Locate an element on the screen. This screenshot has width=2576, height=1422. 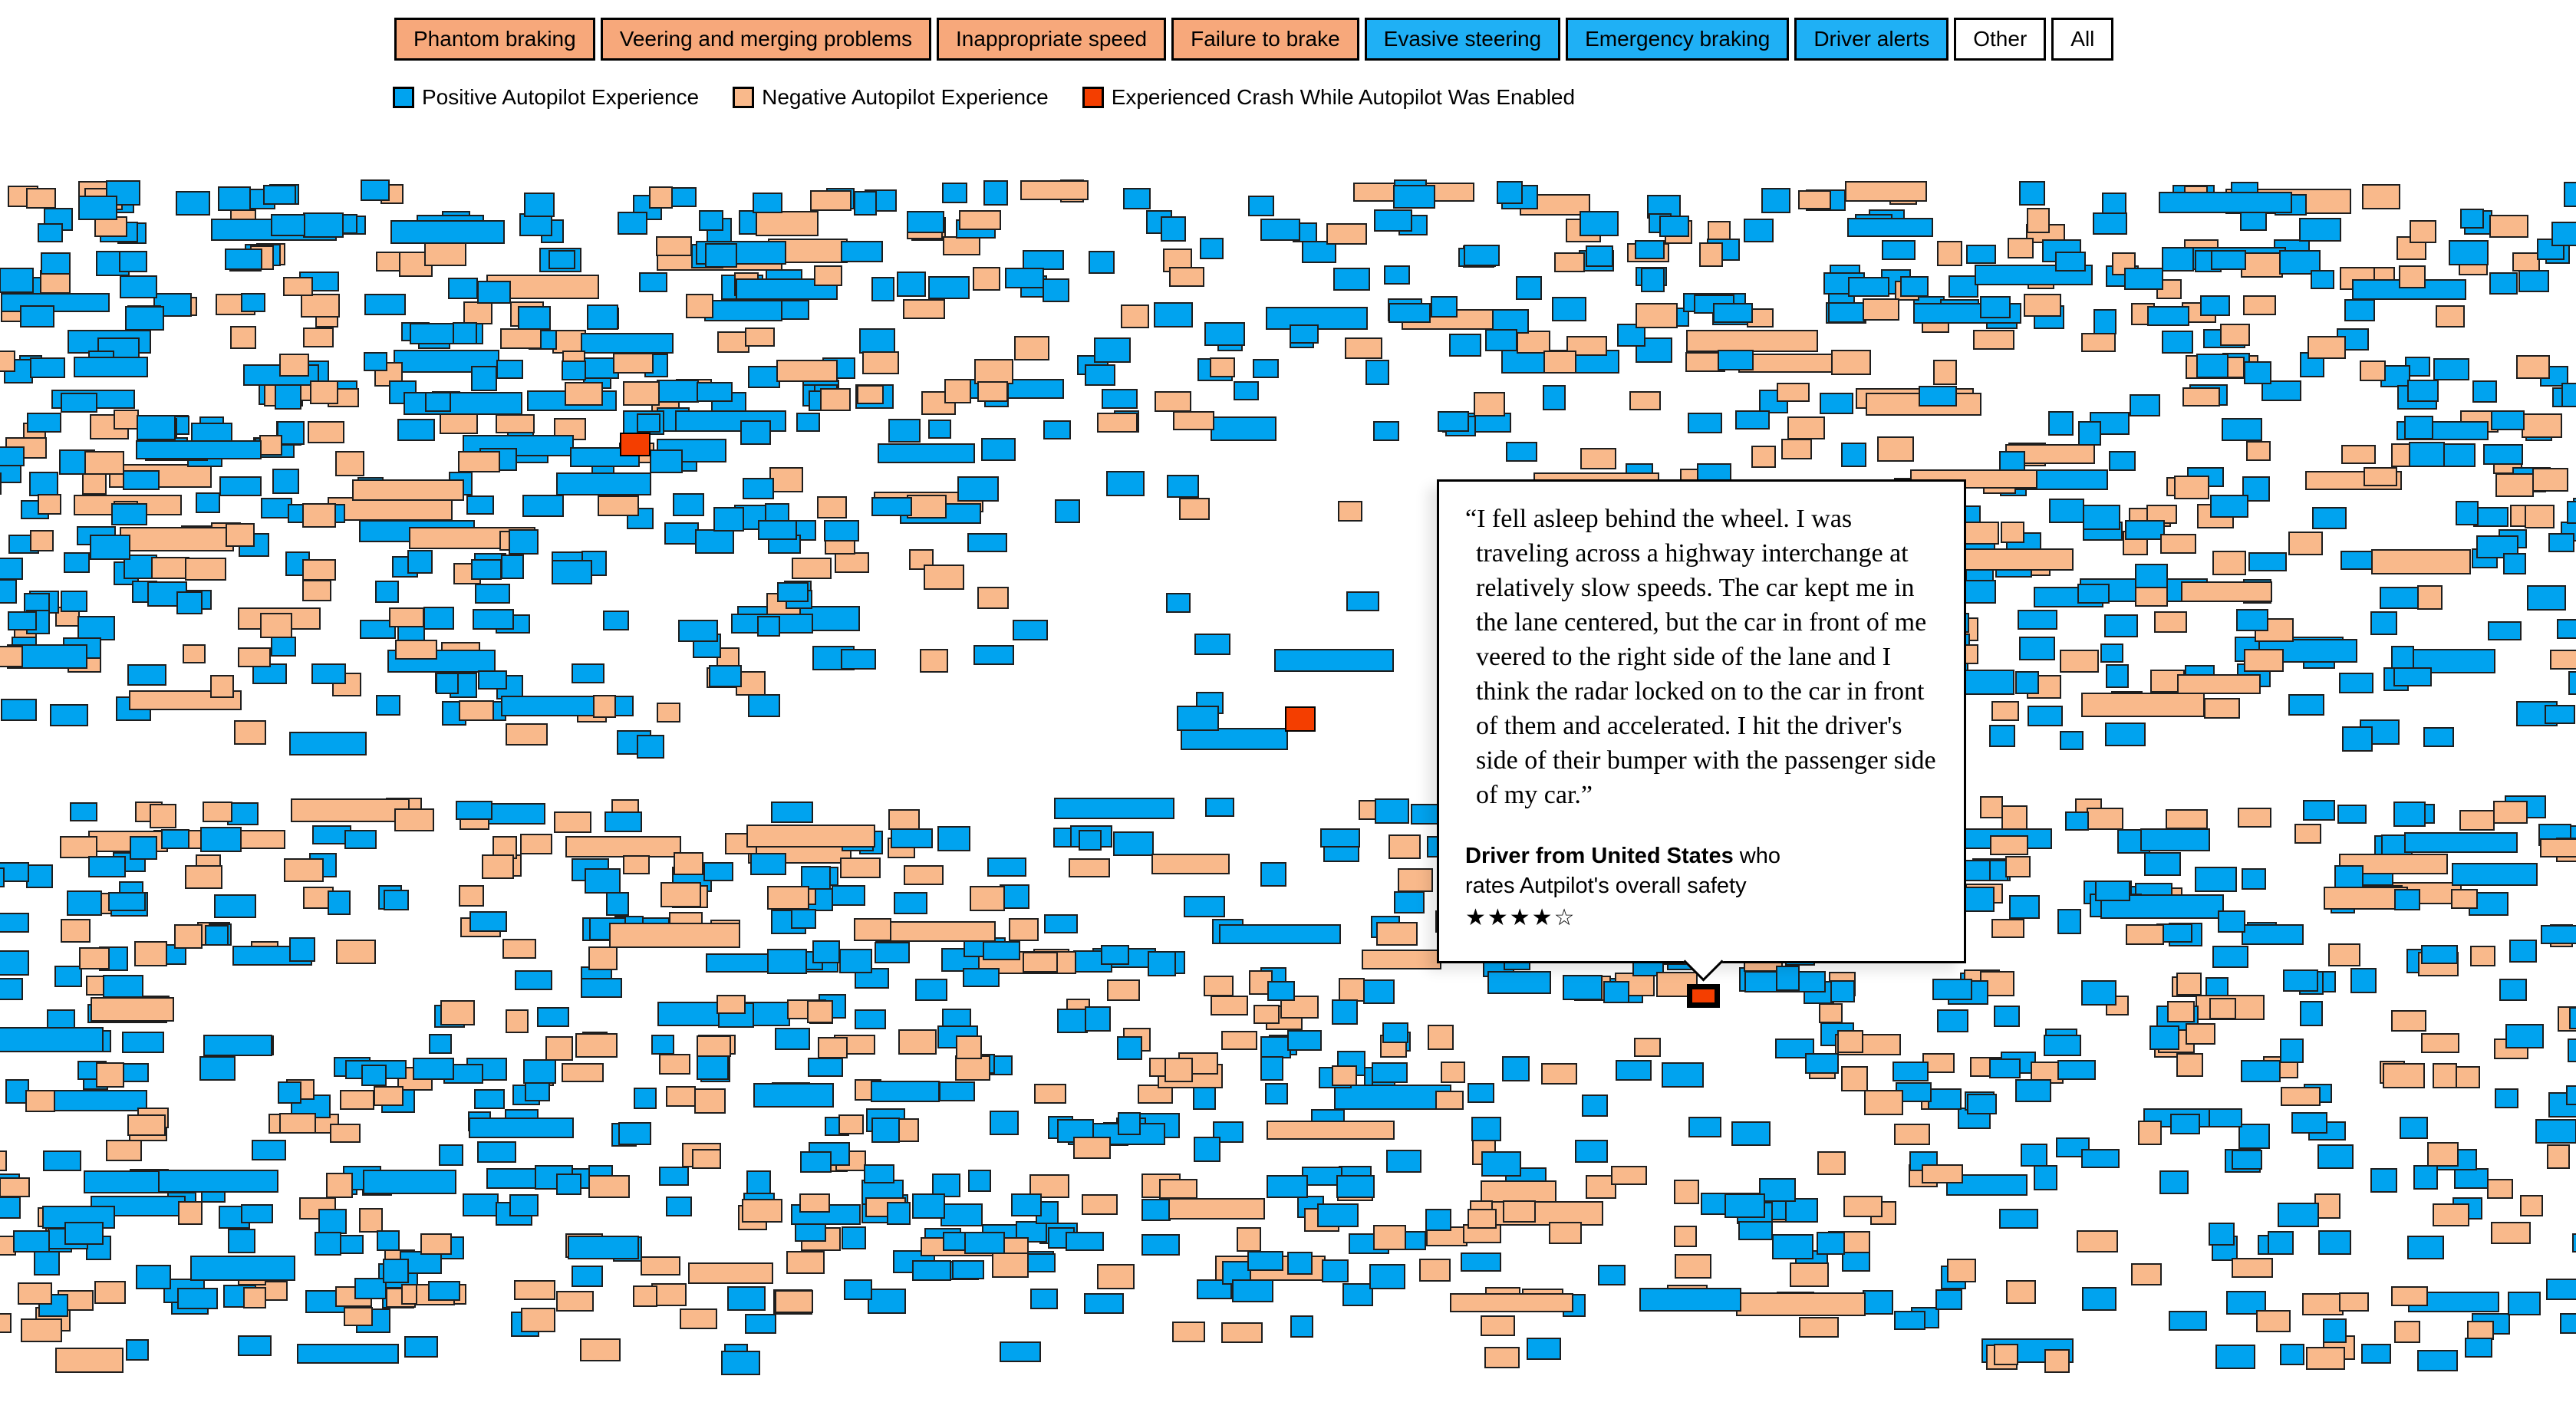
filter-other: Other is located at coordinates (2000, 39).